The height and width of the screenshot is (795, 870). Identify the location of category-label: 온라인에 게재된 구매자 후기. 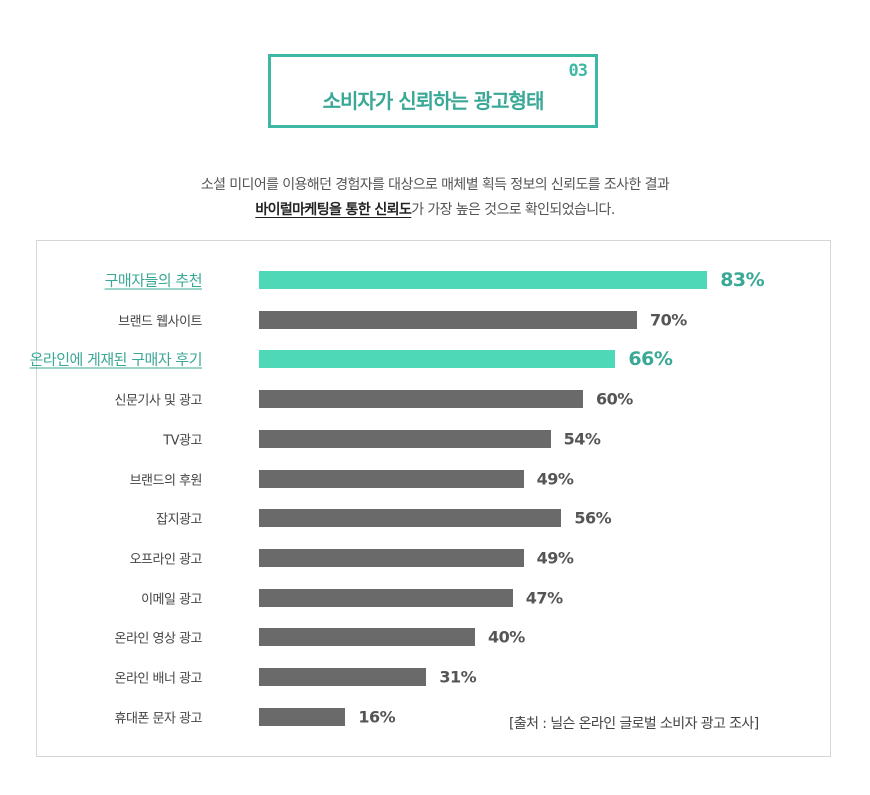
(116, 359).